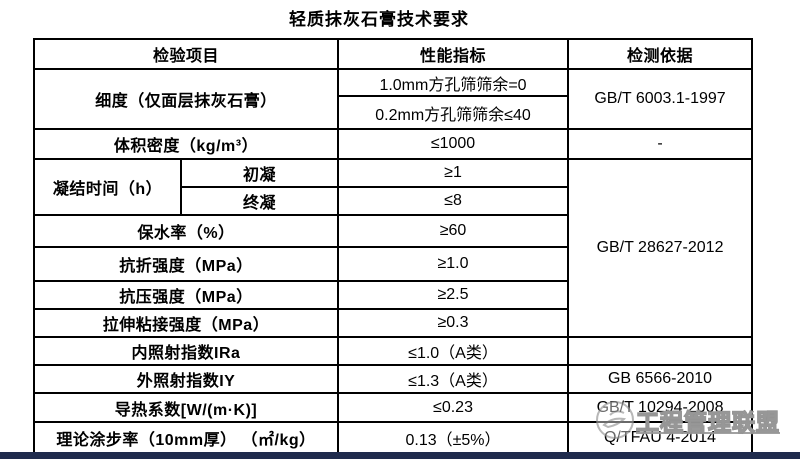 This screenshot has height=459, width=800. I want to click on row-label-coverage-rate: 理论涂步率（10mm厚） （㎡/kg）, so click(186, 437).